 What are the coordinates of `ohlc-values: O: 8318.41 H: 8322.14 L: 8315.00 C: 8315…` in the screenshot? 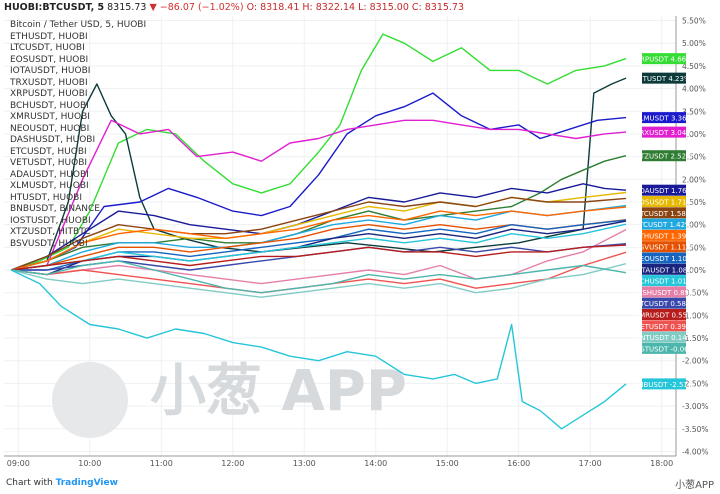 It's located at (355, 7).